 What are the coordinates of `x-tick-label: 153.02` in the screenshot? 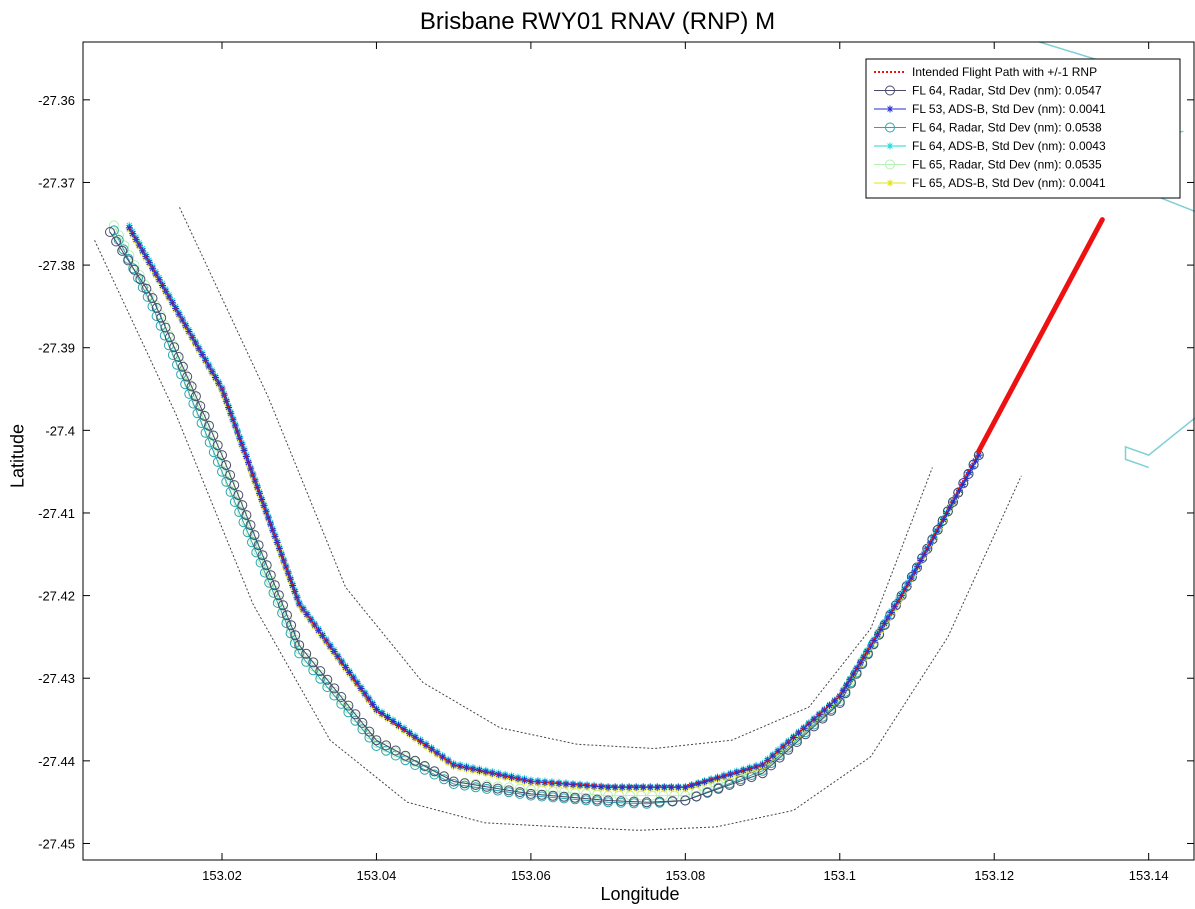 It's located at (222, 875).